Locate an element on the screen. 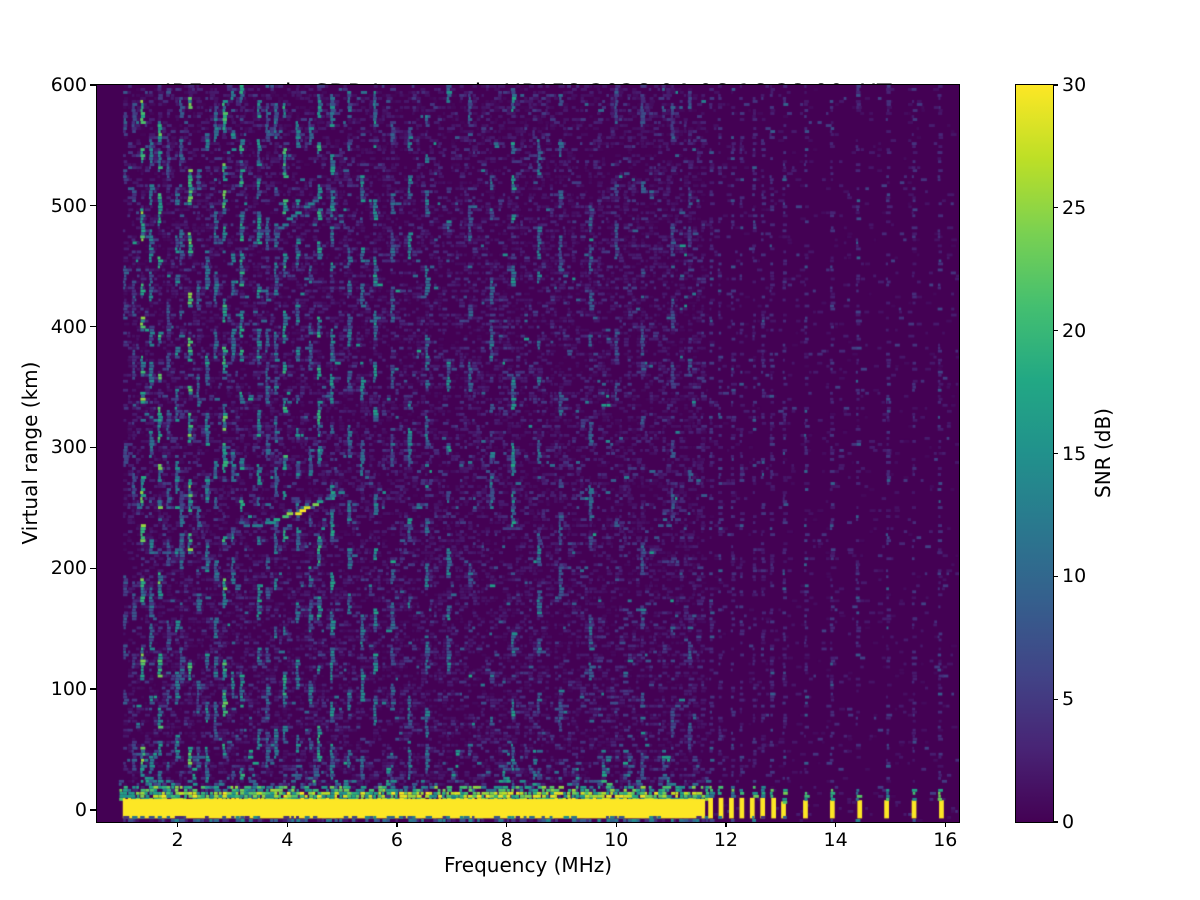 The width and height of the screenshot is (1200, 900). y-tick-label: 0 is located at coordinates (80, 809).